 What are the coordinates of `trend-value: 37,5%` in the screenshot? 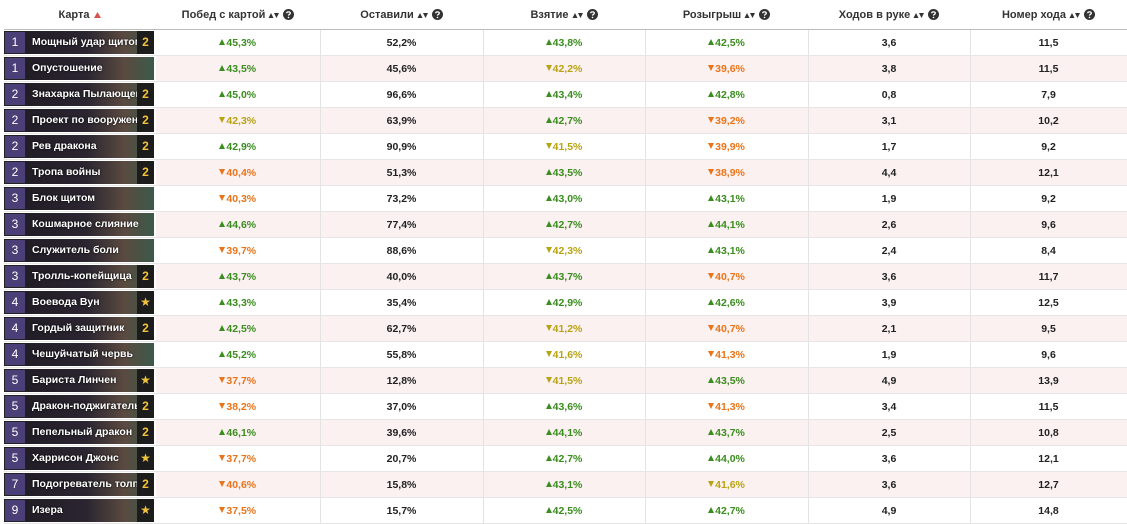 It's located at (237, 511).